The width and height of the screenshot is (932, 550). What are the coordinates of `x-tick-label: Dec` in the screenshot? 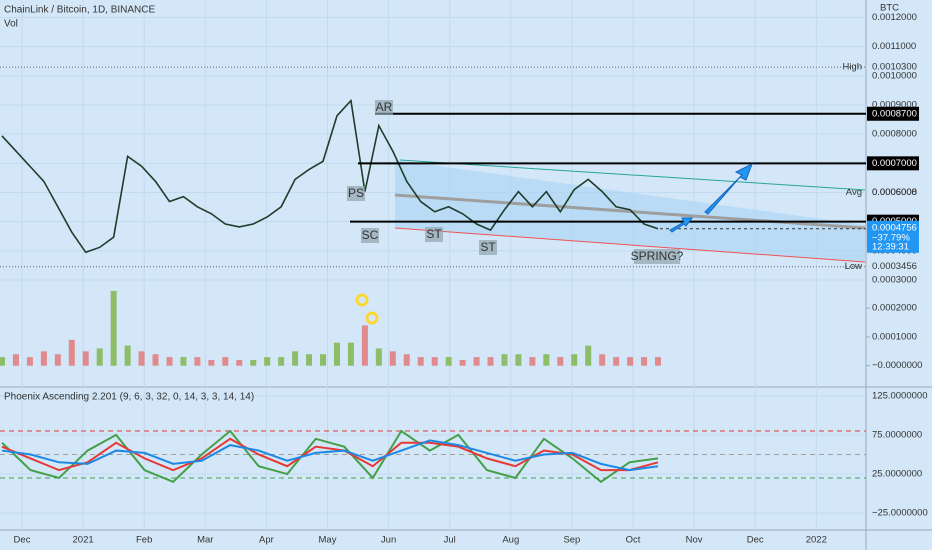 It's located at (755, 540).